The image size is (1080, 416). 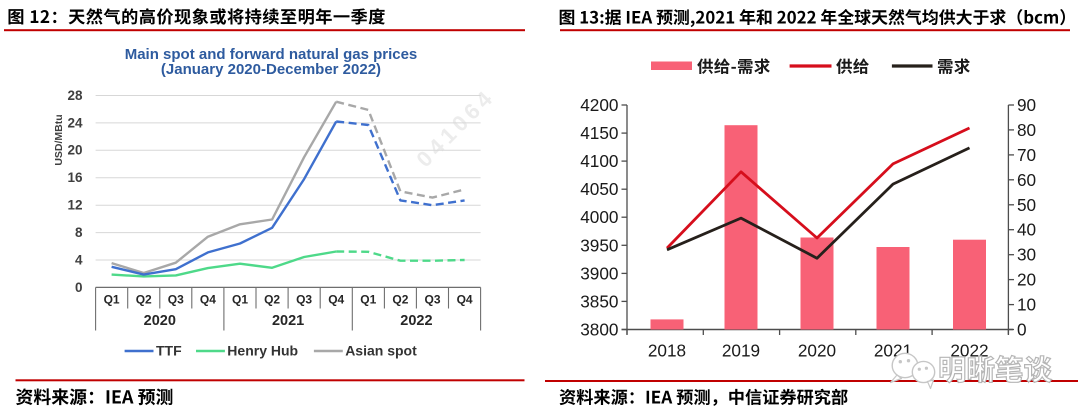 I want to click on svg-text: 041064, so click(x=455, y=127).